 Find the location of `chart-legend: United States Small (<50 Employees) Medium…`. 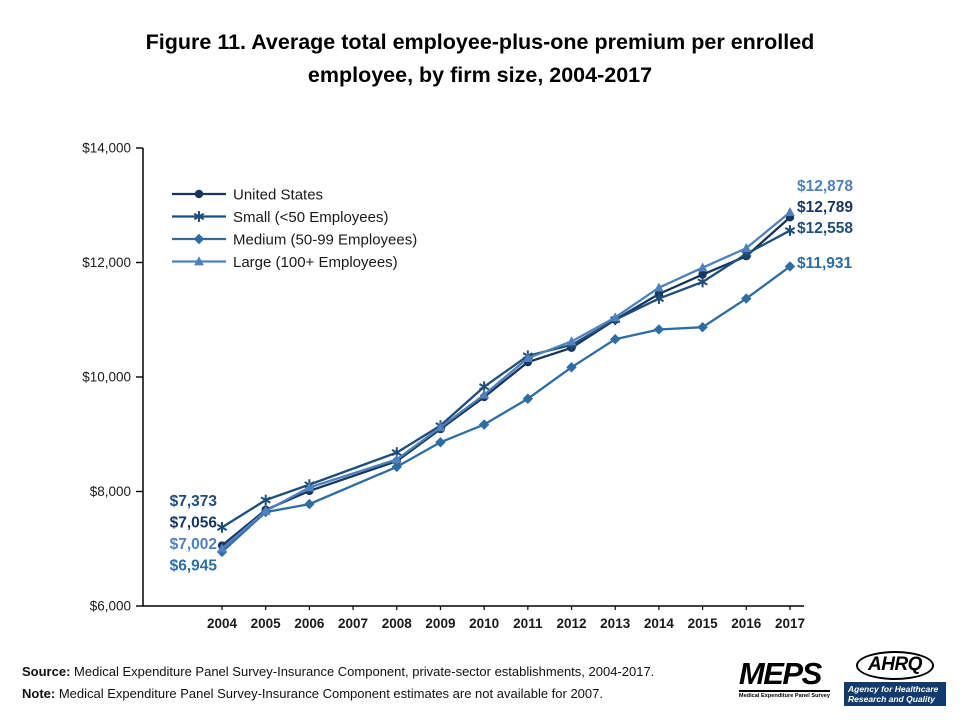

chart-legend: United States Small (<50 Employees) Medium… is located at coordinates (294, 229).